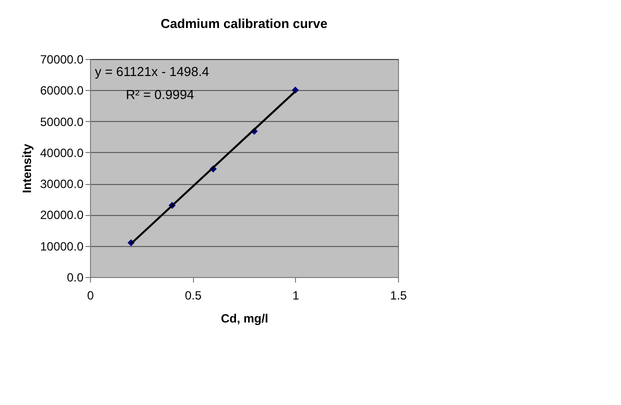 This screenshot has height=405, width=621. What do you see at coordinates (244, 23) in the screenshot?
I see `chart-title: Cadmium calibration curve` at bounding box center [244, 23].